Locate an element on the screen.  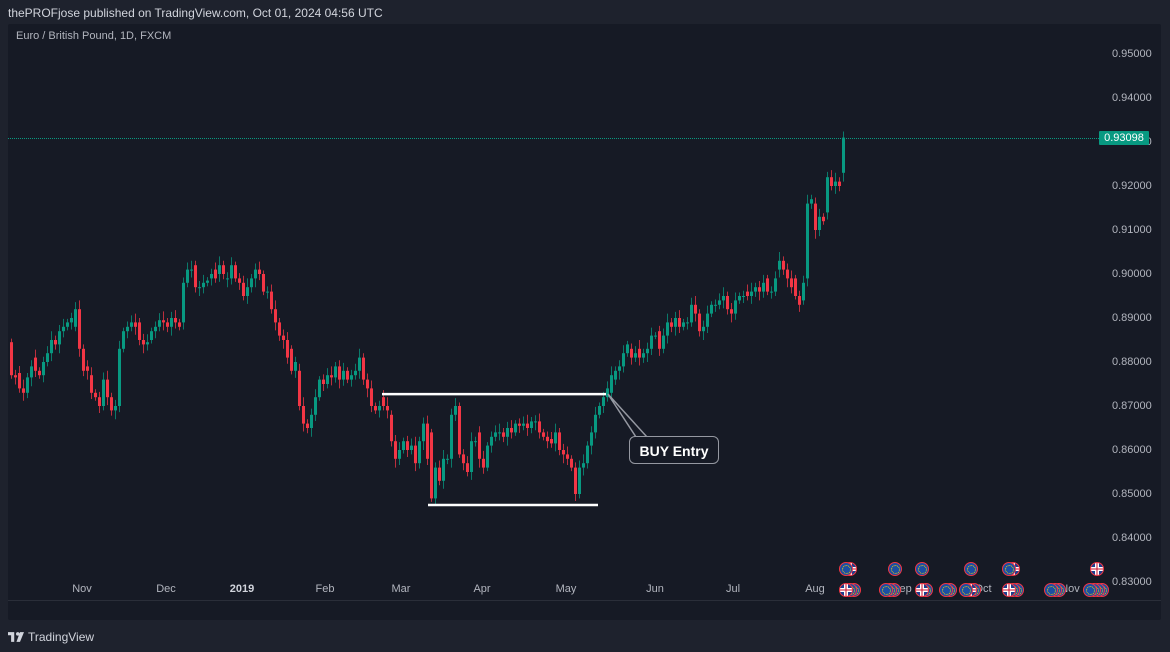
symbol-title: Euro / British Pound, 1D, FXCM is located at coordinates (94, 36).